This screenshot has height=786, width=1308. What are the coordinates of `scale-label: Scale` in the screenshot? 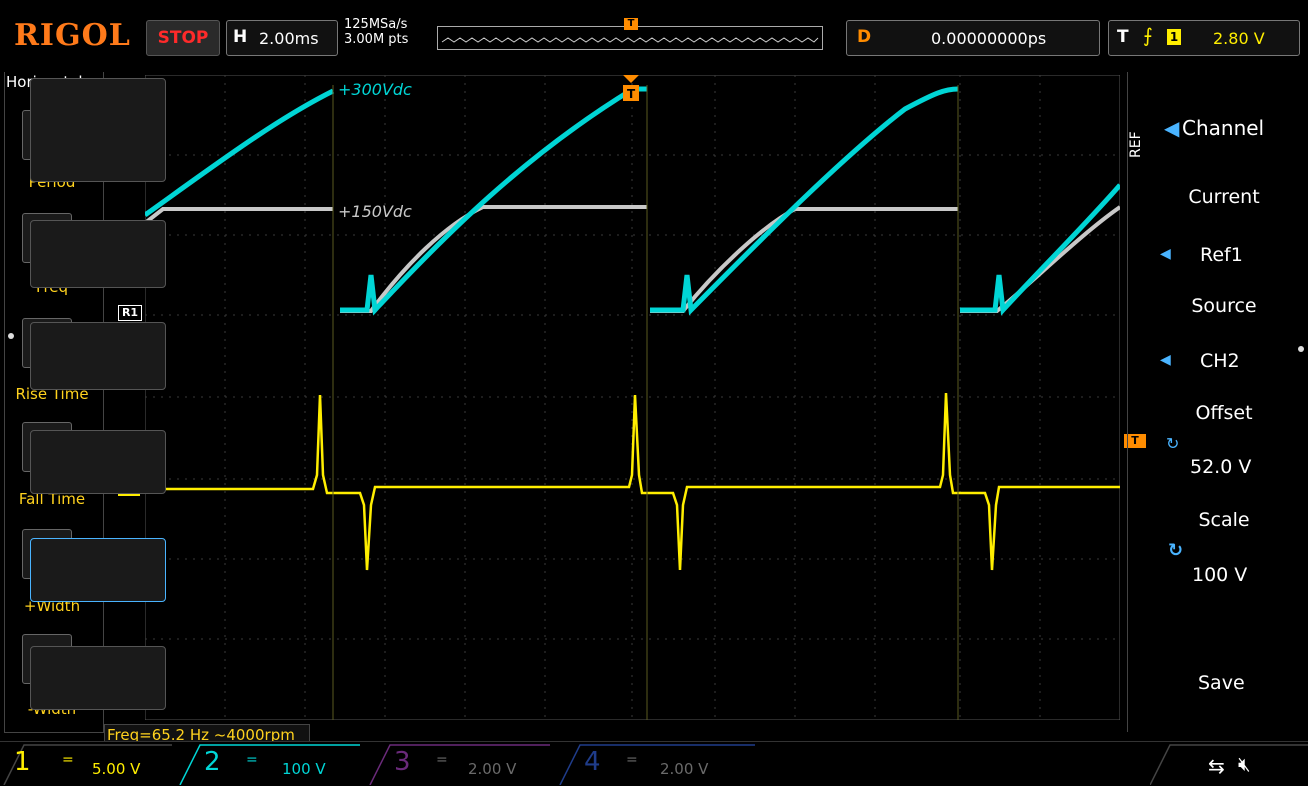 It's located at (1224, 520).